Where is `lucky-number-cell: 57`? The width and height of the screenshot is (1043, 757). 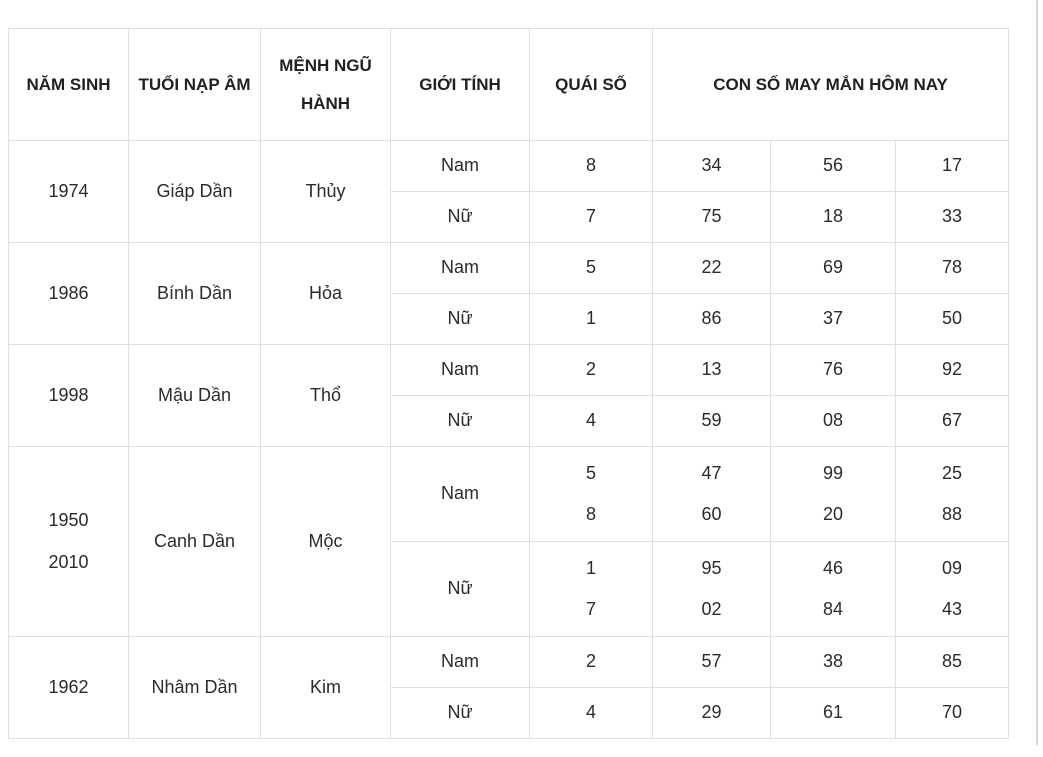
lucky-number-cell: 57 is located at coordinates (711, 662).